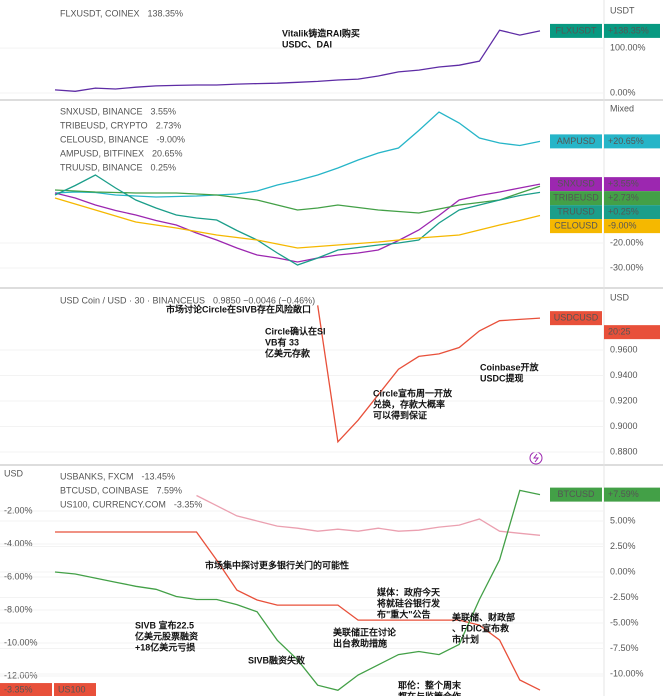  Describe the element at coordinates (622, 10) in the screenshot. I see `axis-label: USDT` at that location.